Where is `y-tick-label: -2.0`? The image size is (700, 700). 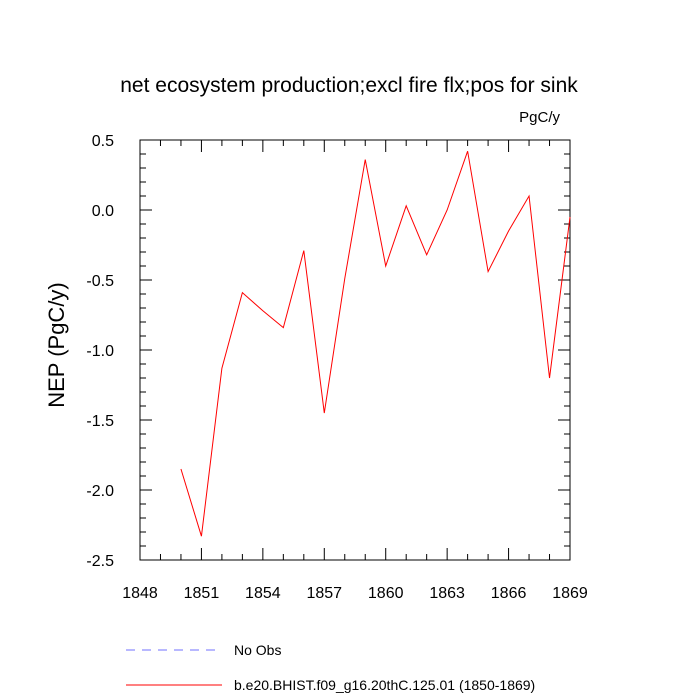
y-tick-label: -2.0 is located at coordinates (100, 491).